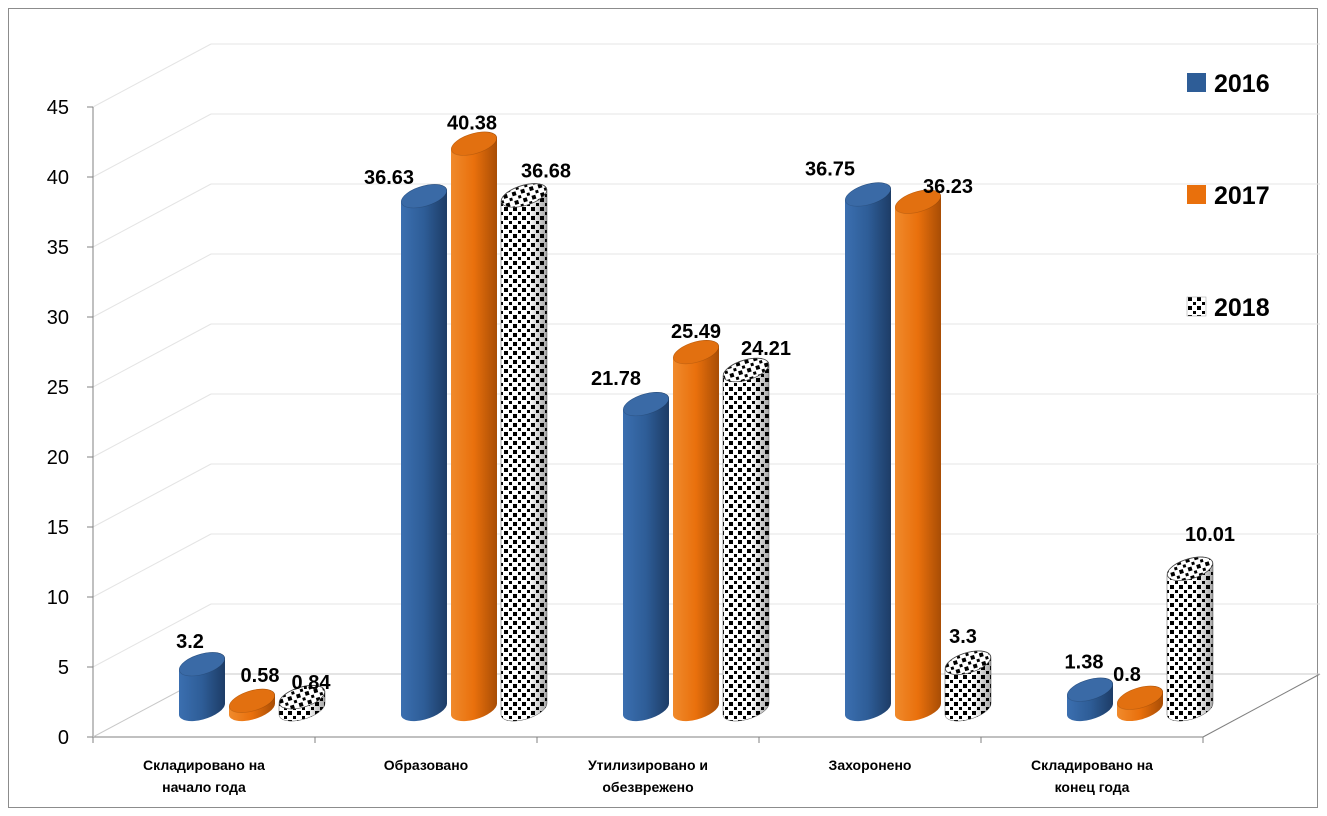 The height and width of the screenshot is (816, 1327). Describe the element at coordinates (830, 170) in the screenshot. I see `data-label: 36.75` at that location.